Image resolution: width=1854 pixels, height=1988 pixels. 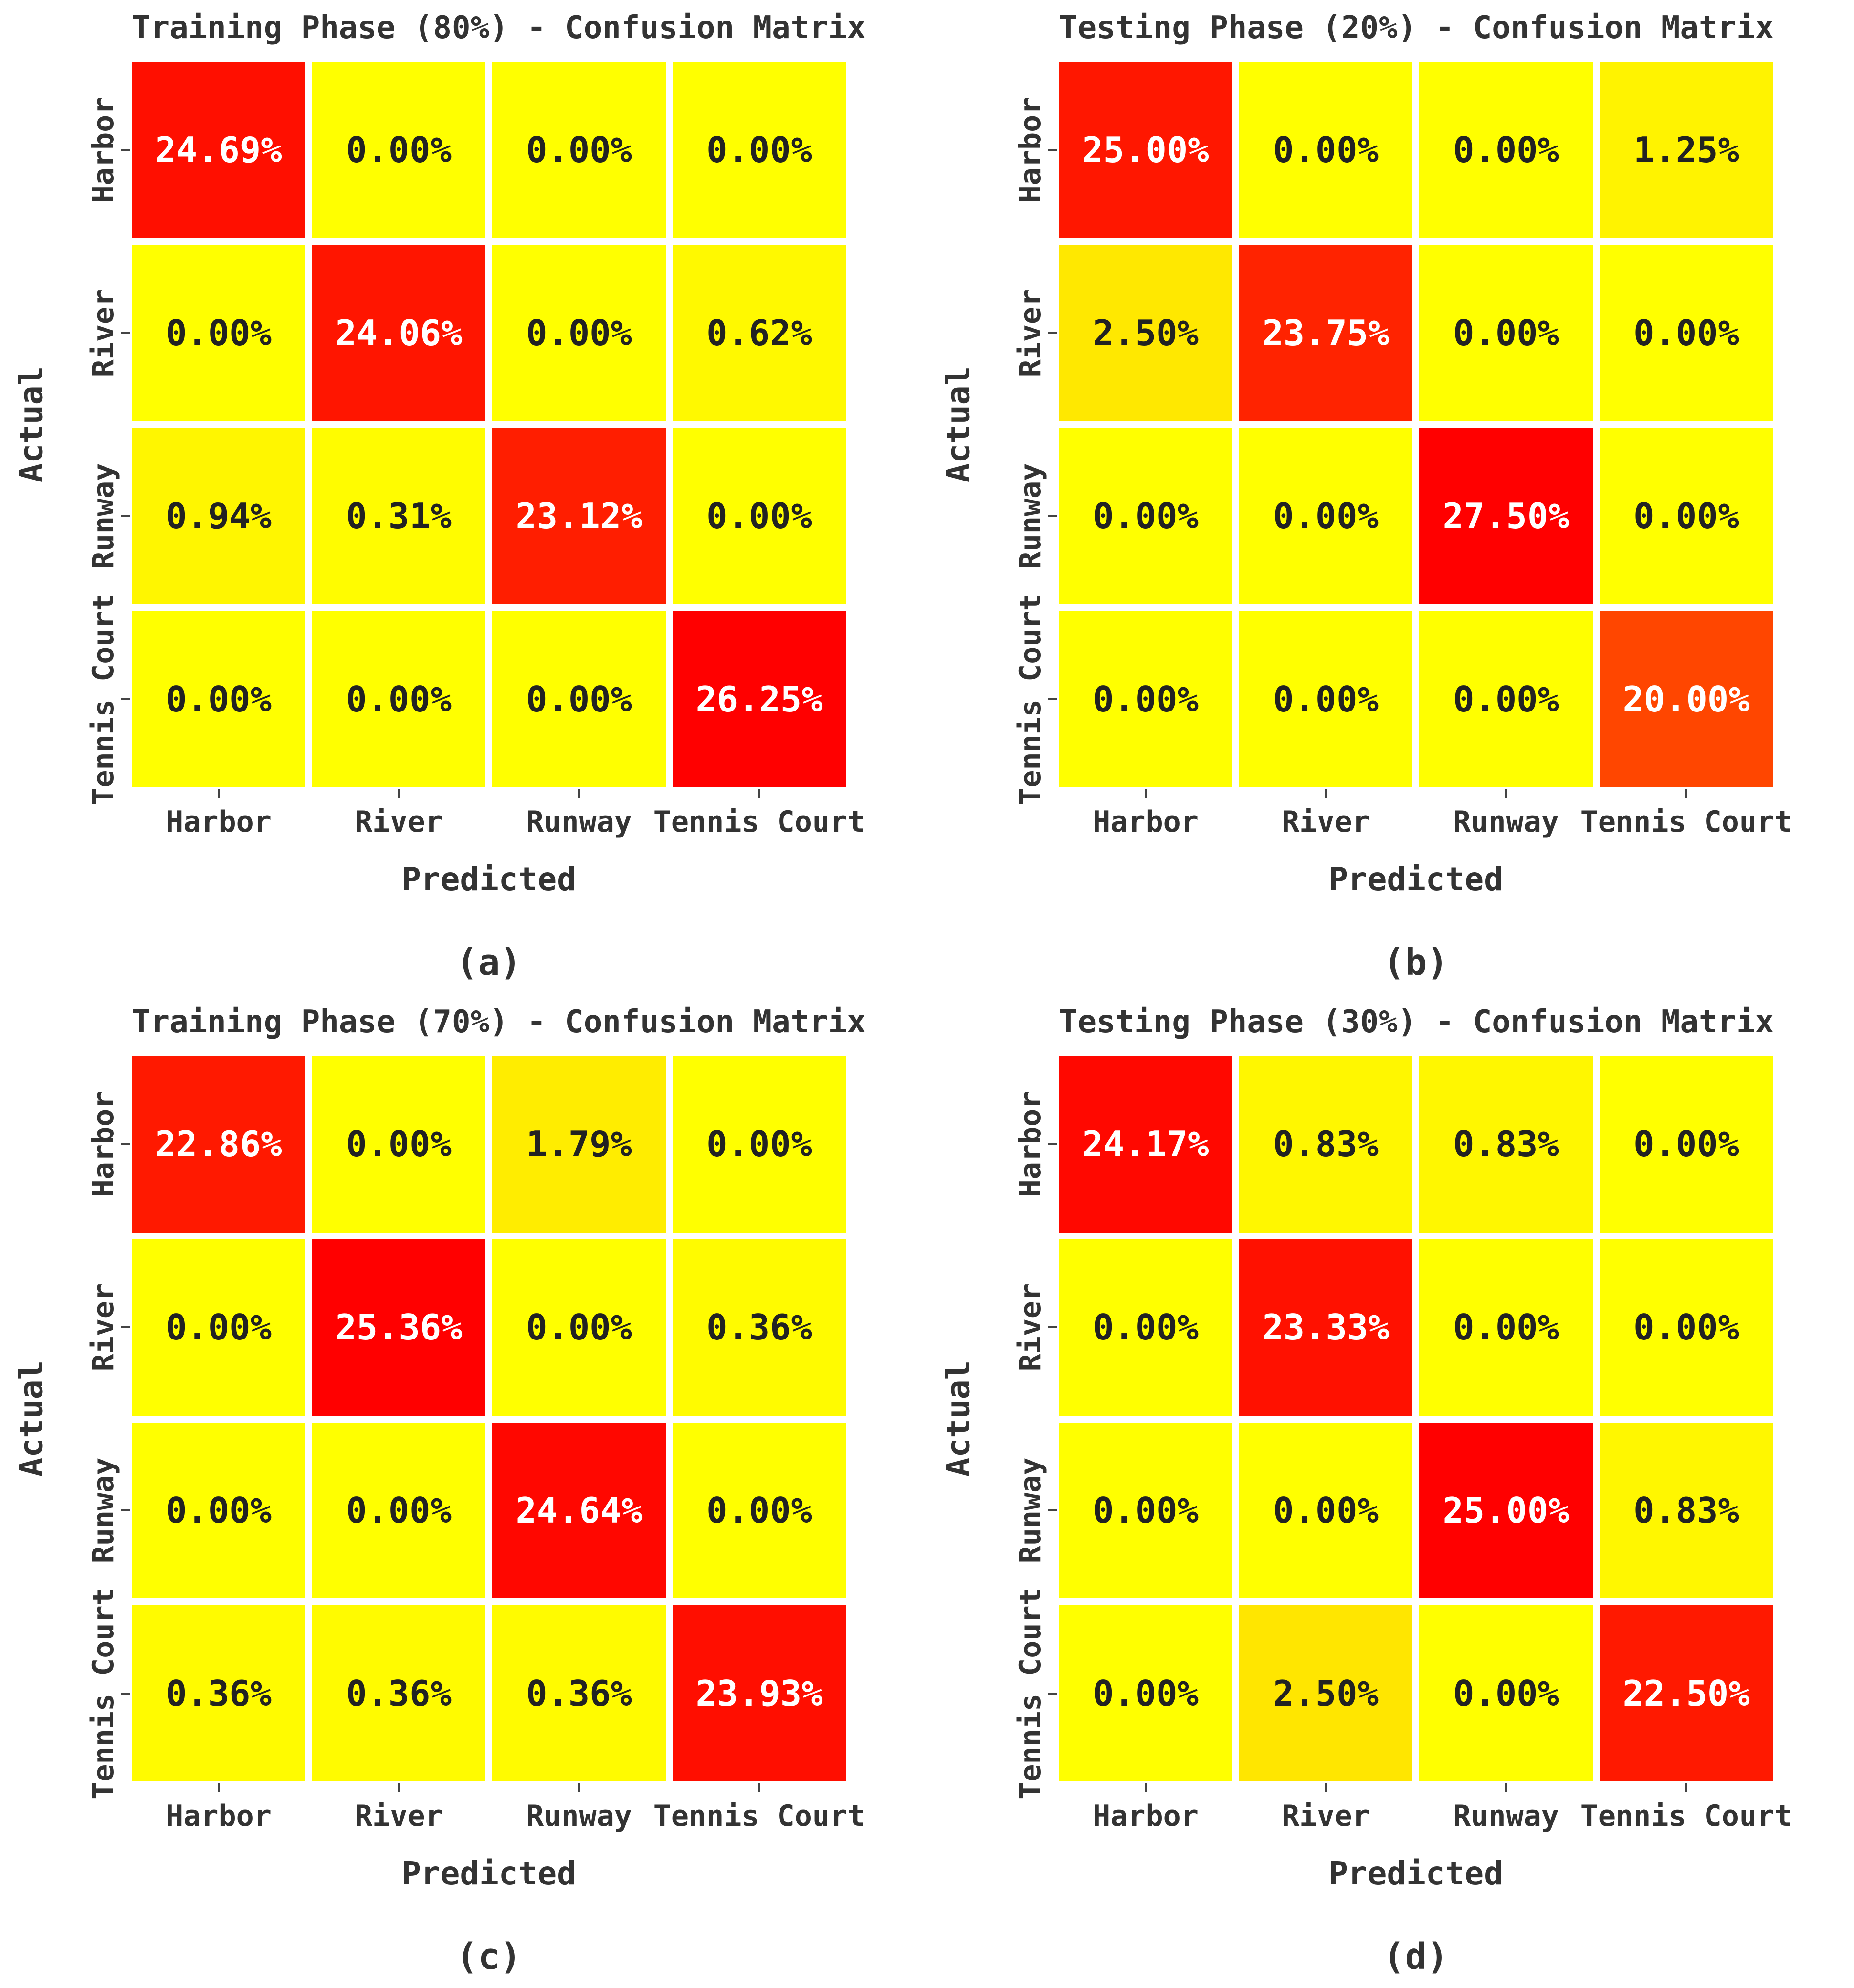 What do you see at coordinates (1145, 1145) in the screenshot?
I see `cell-value: 24.17%` at bounding box center [1145, 1145].